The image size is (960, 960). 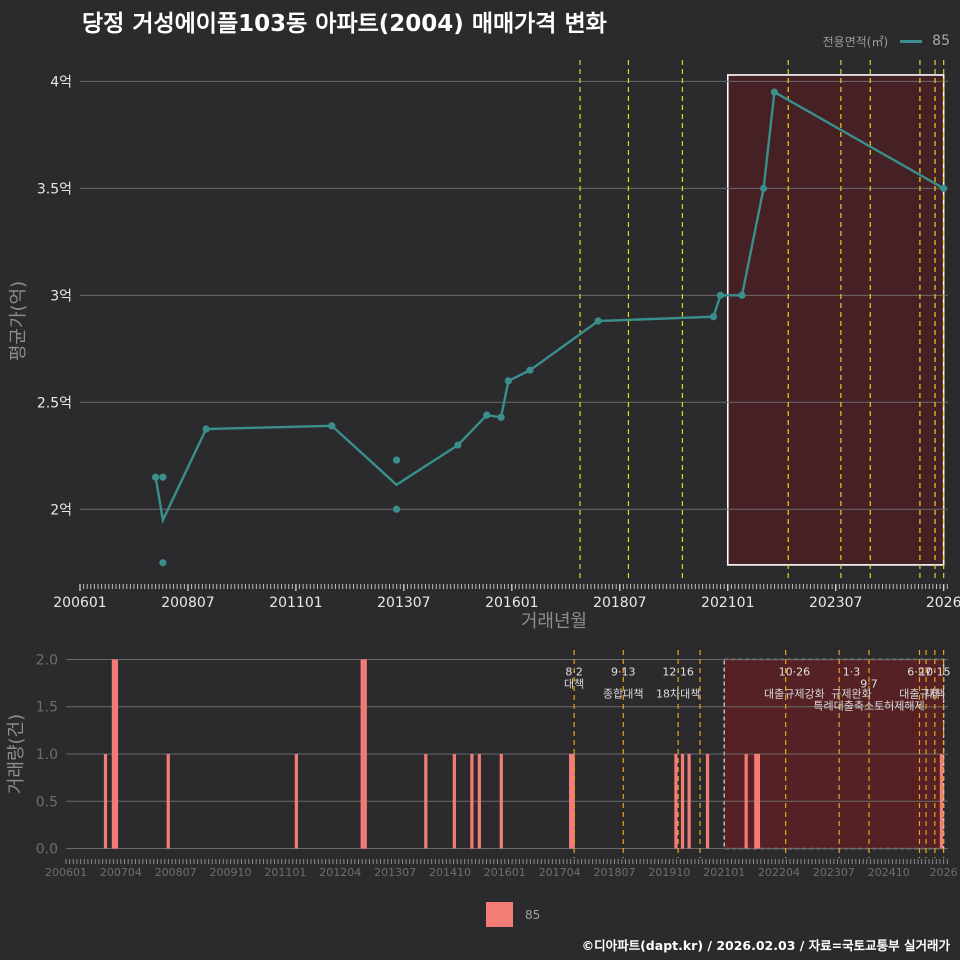 What do you see at coordinates (669, 872) in the screenshot?
I see `x-tick-label: 201910` at bounding box center [669, 872].